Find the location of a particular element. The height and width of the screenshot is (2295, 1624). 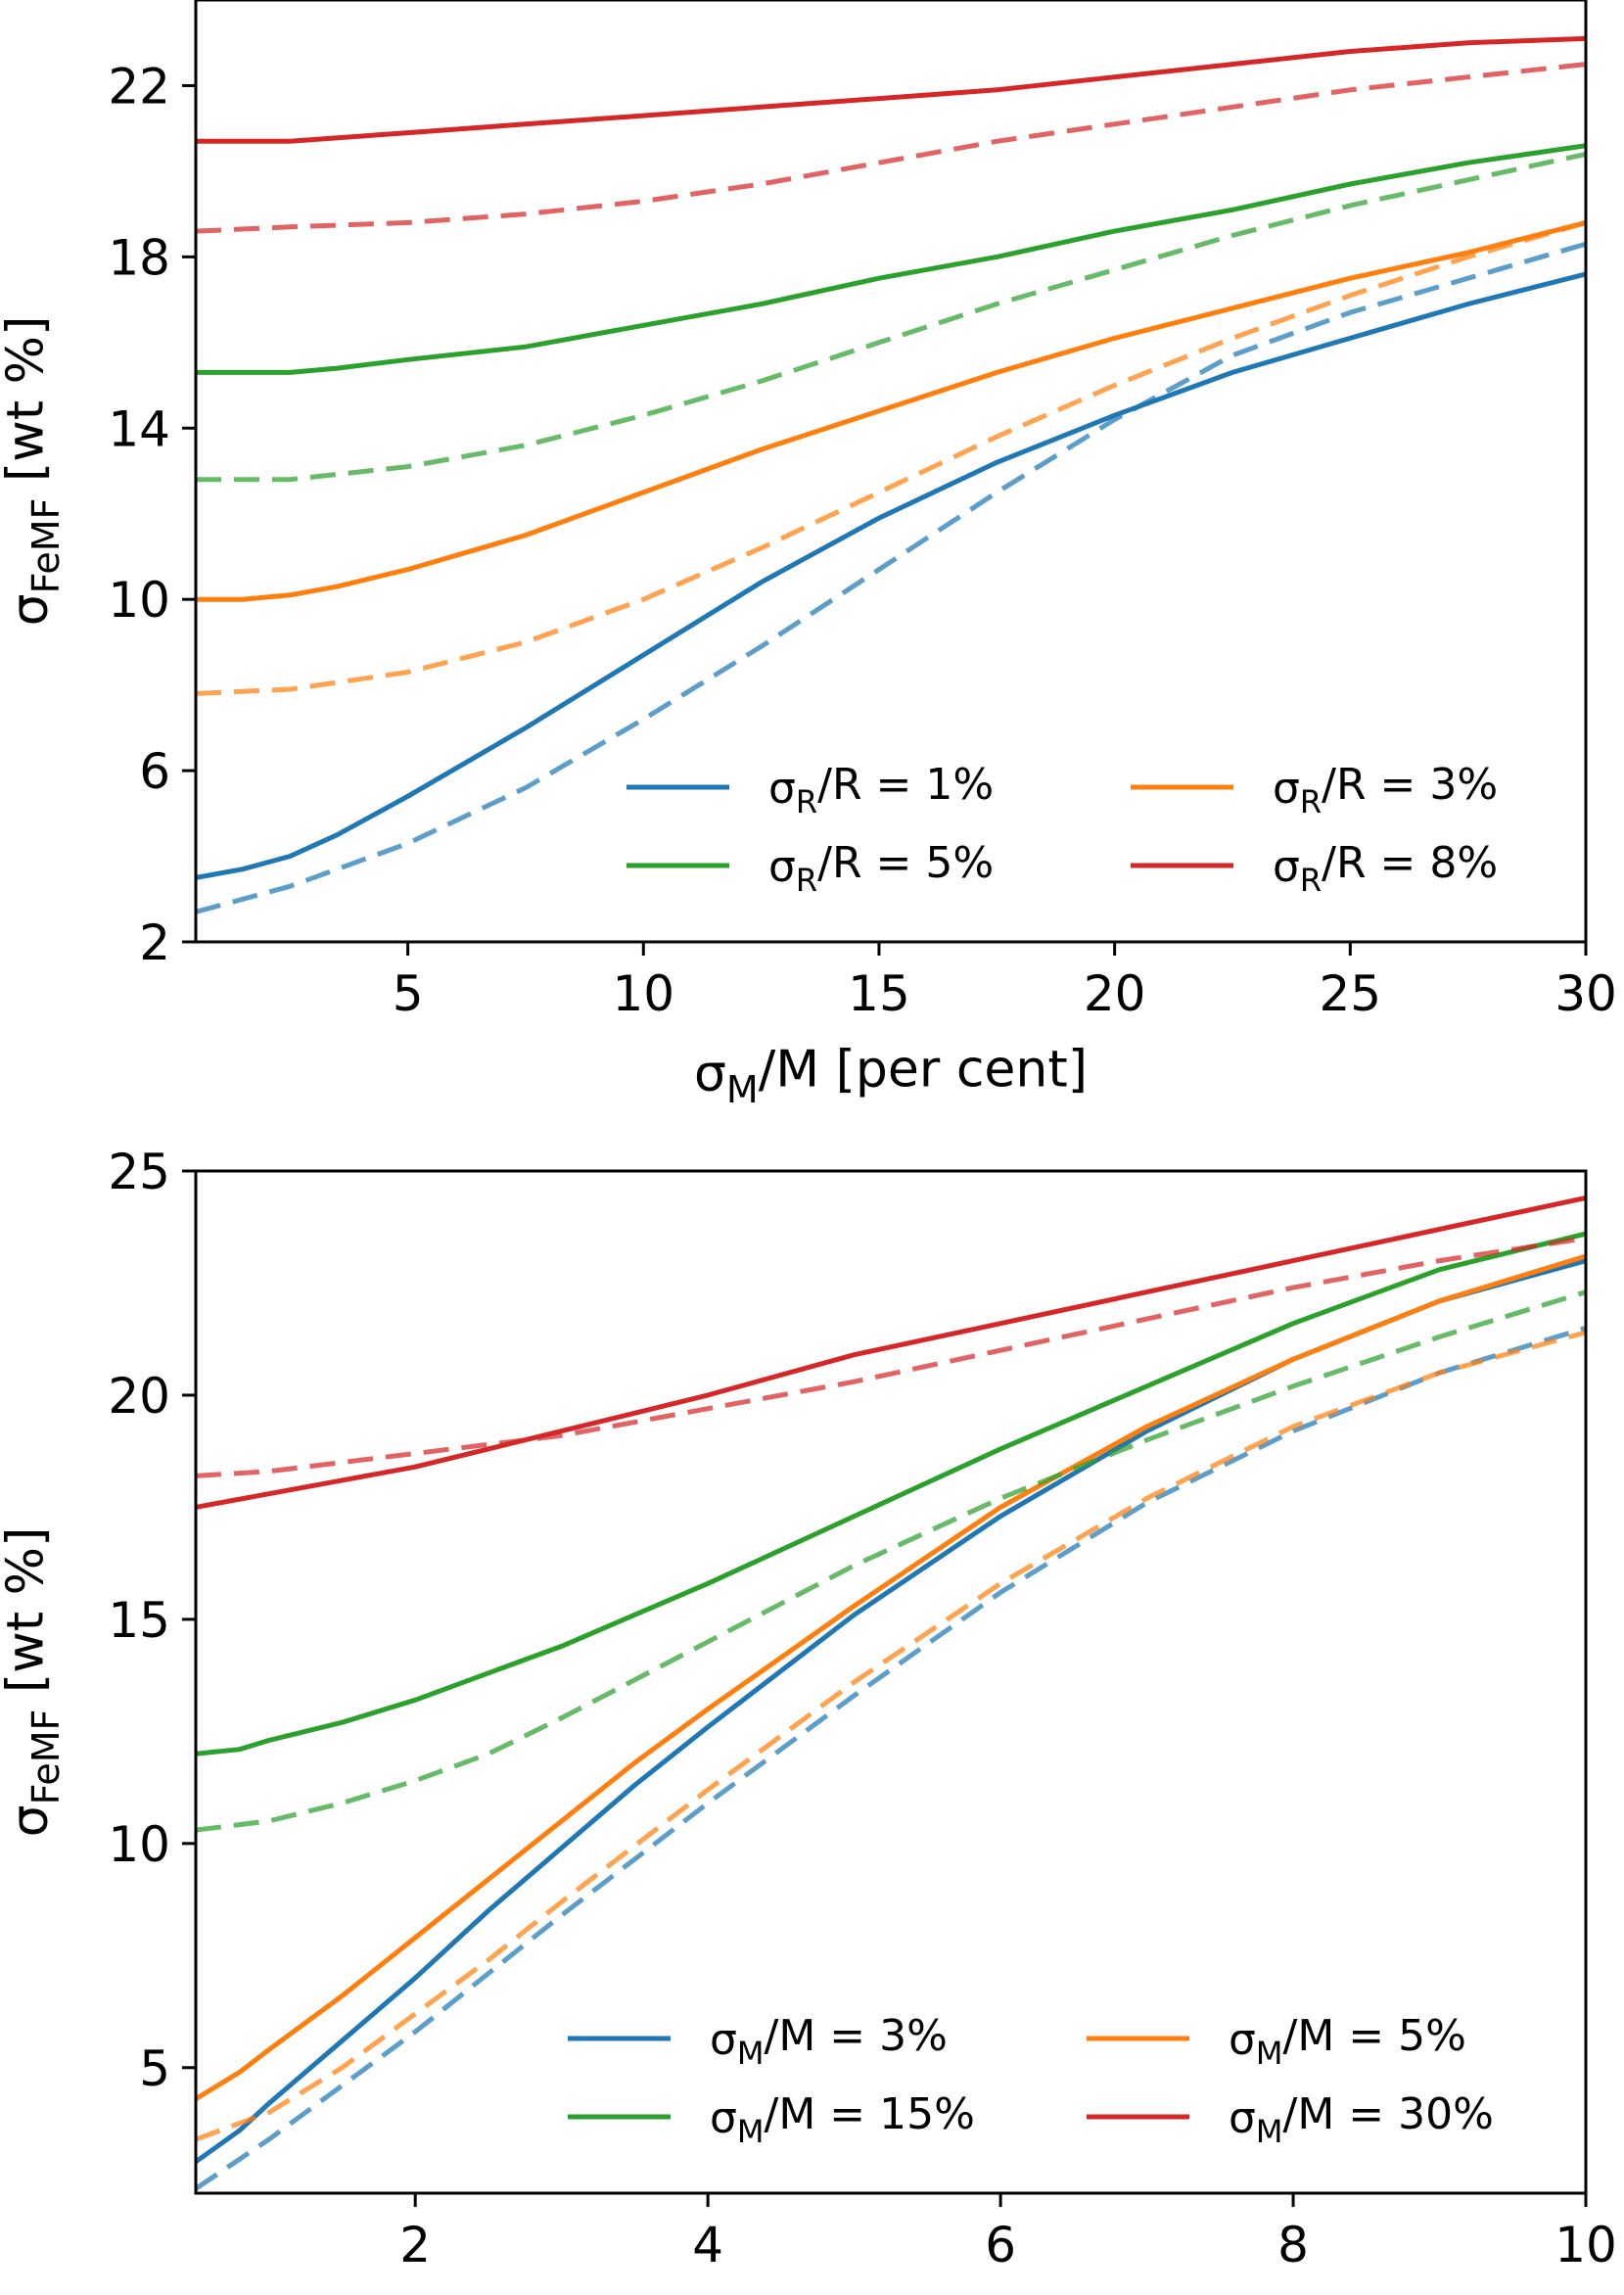

x-tick-label: 30 is located at coordinates (1586, 993).